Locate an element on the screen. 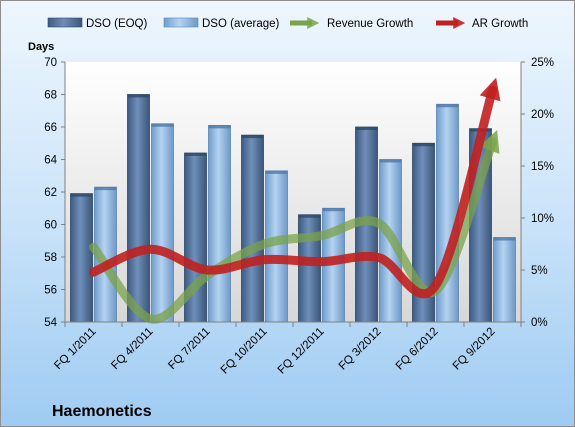 This screenshot has height=427, width=575. y-left-tick-label: 70 is located at coordinates (50, 63).